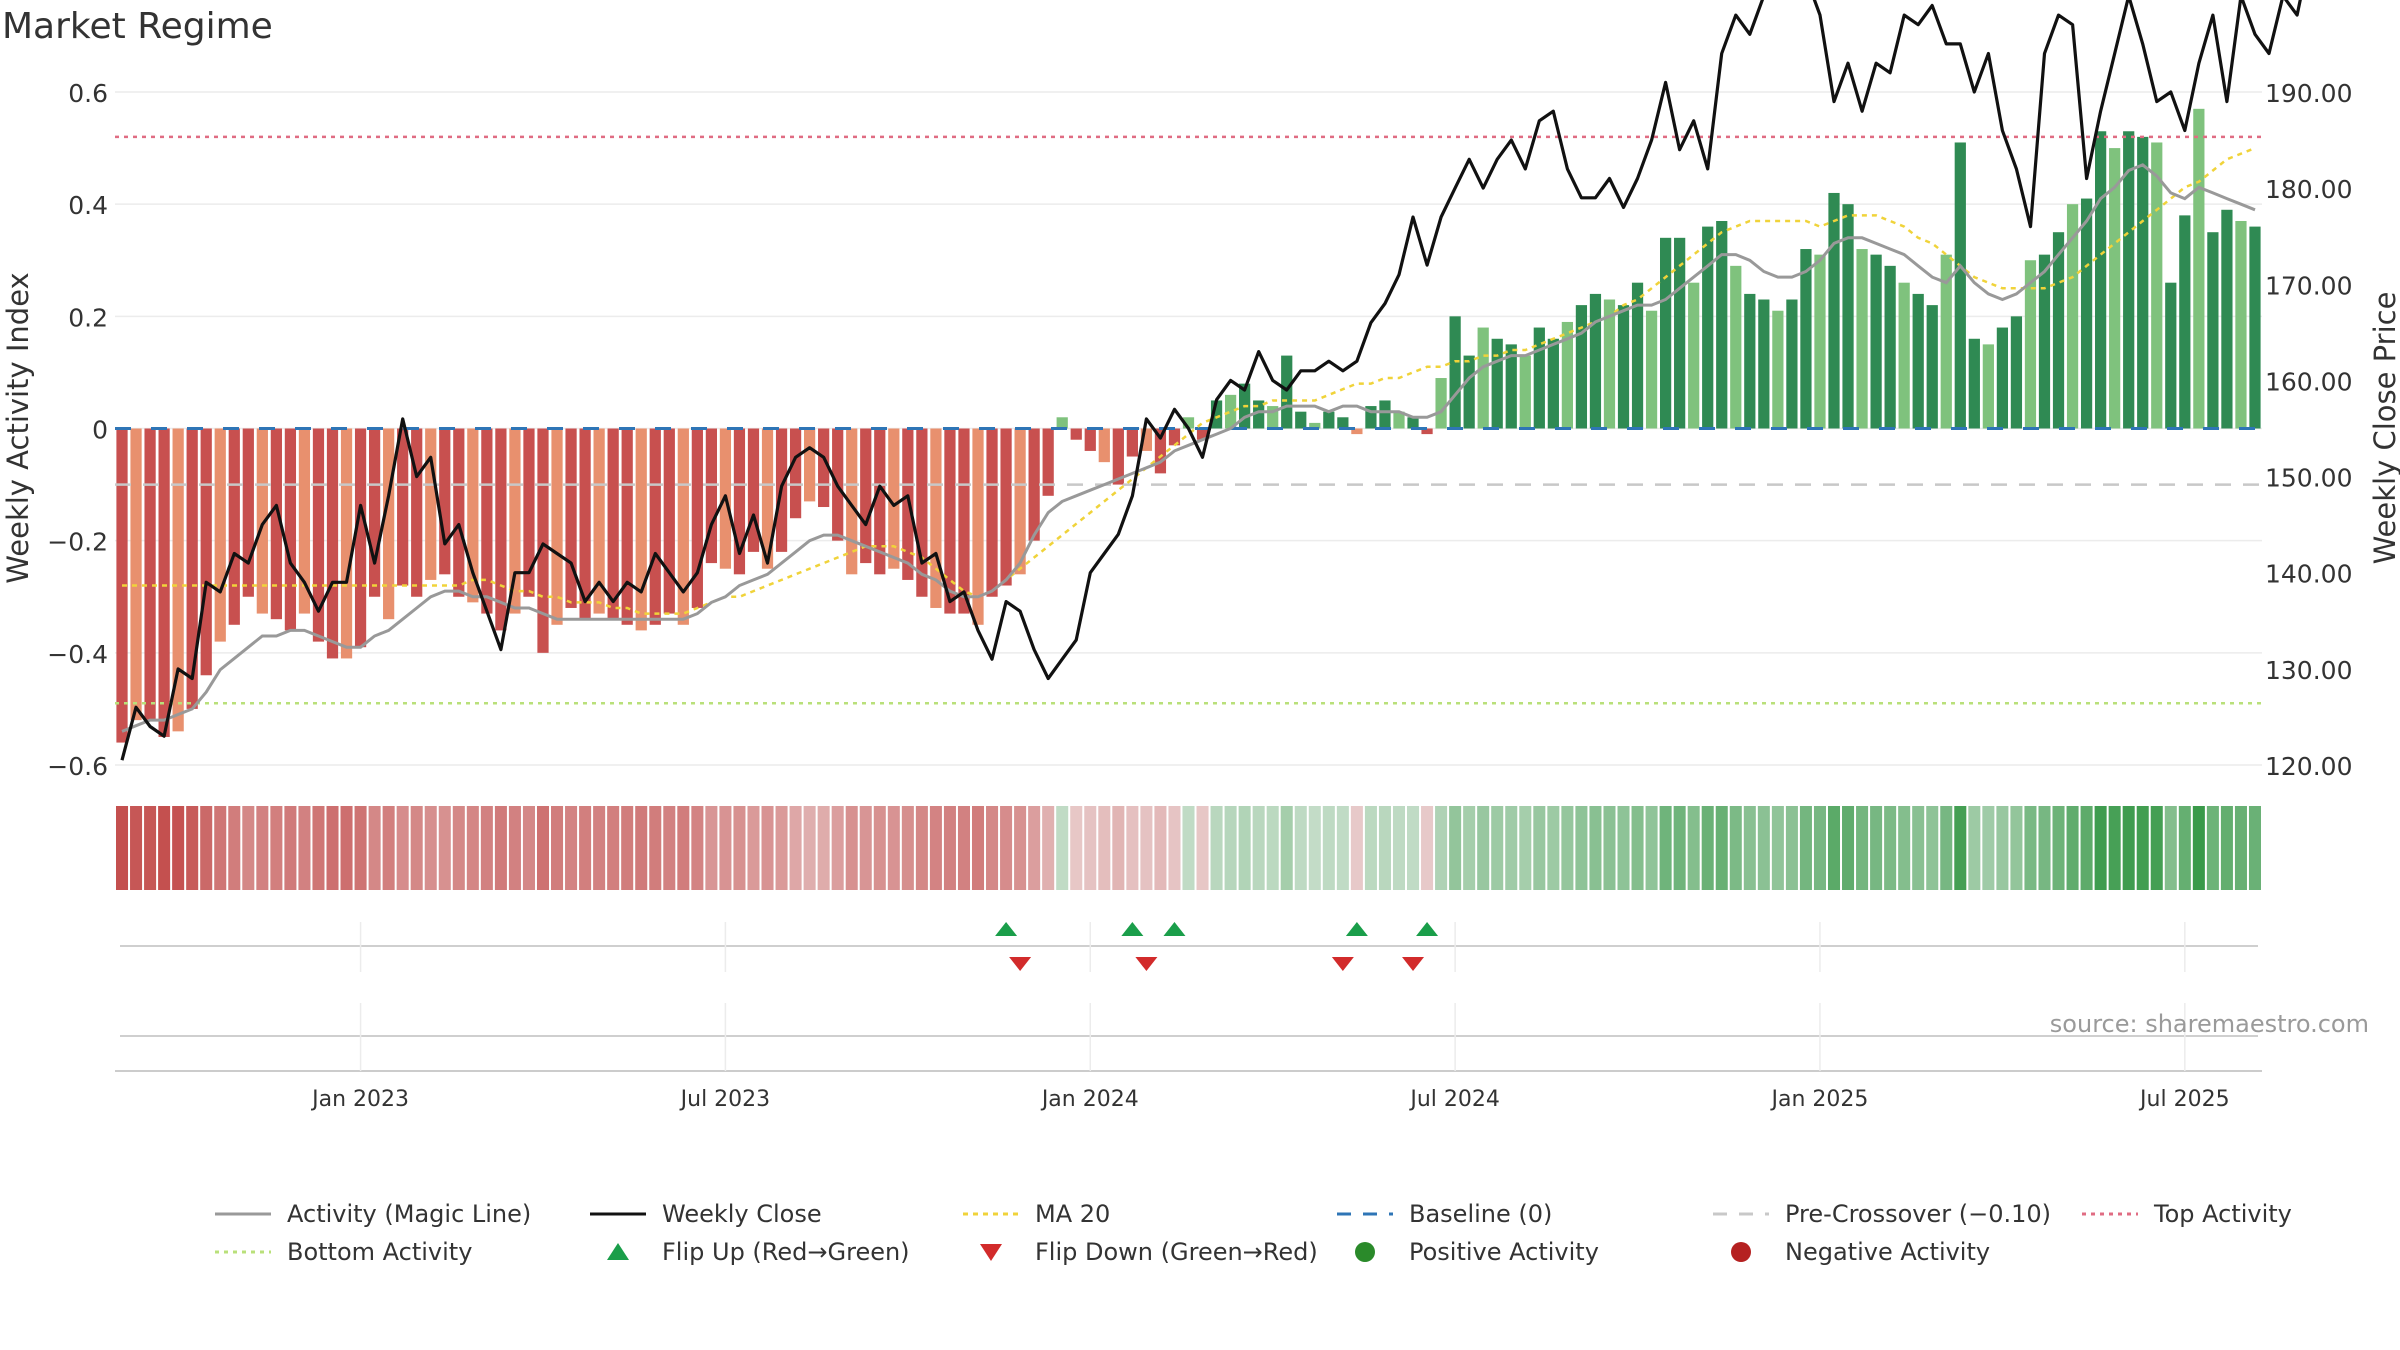  What do you see at coordinates (1036, 1214) in the screenshot?
I see `legend-item: MA 20` at bounding box center [1036, 1214].